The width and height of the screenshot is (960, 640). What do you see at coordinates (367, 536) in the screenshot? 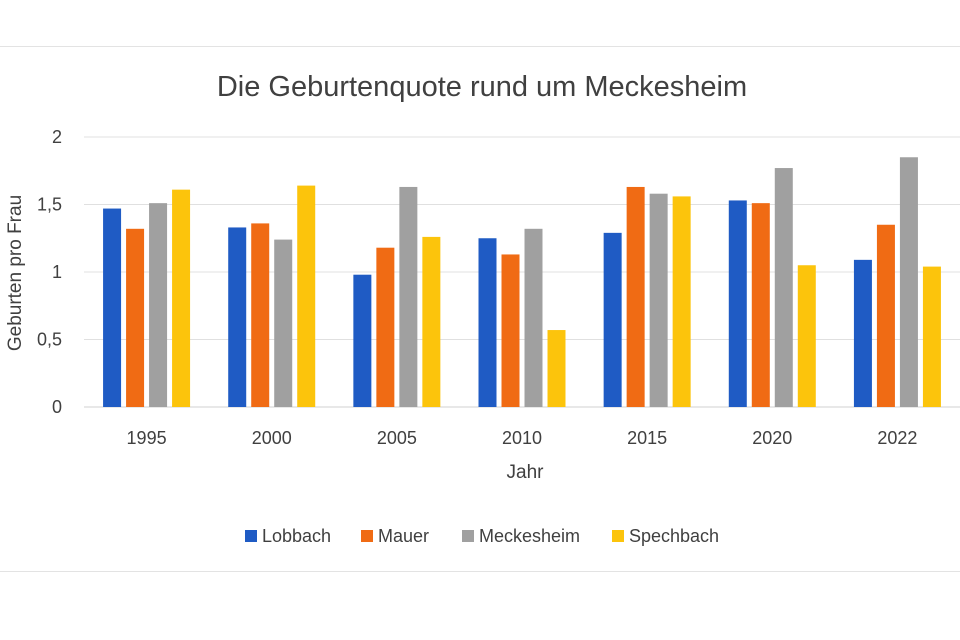
I see `legend-swatch-mauer` at bounding box center [367, 536].